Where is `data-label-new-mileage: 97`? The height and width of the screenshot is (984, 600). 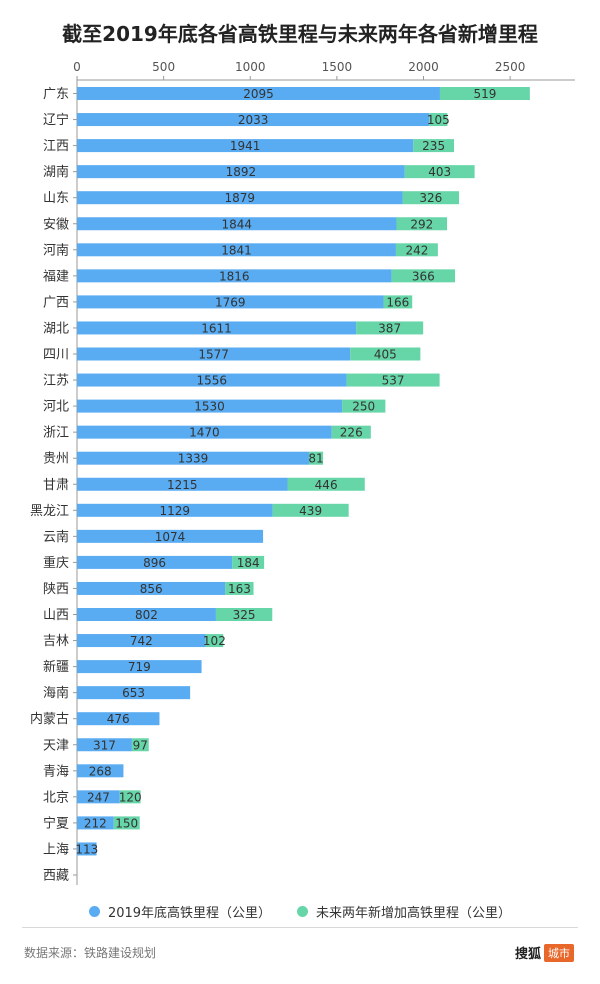 data-label-new-mileage: 97 is located at coordinates (140, 745).